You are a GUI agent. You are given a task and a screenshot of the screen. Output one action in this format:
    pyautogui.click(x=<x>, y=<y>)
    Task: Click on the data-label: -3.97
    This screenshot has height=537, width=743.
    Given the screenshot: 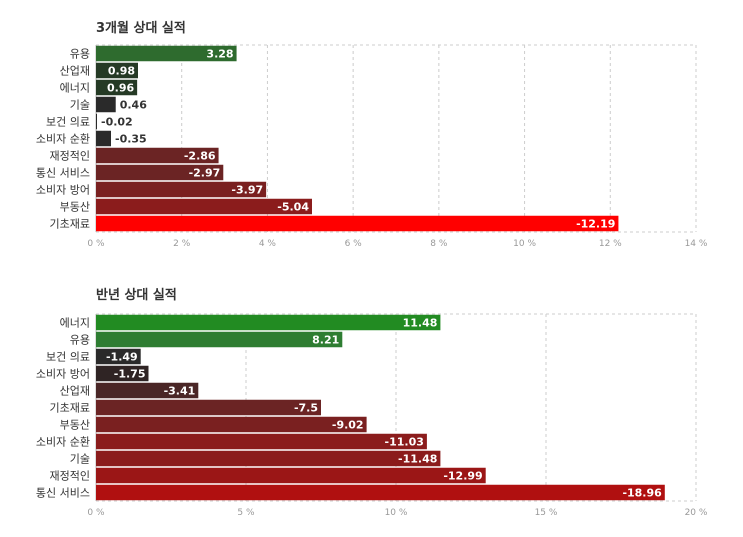 What is the action you would take?
    pyautogui.click(x=247, y=190)
    